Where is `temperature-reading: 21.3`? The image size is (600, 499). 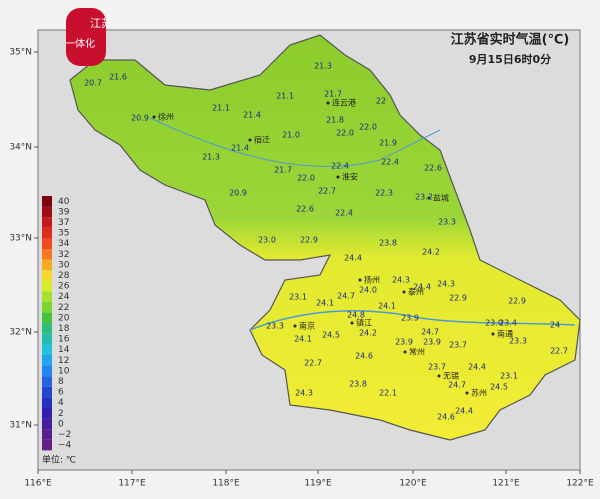
temperature-reading: 21.3 is located at coordinates (323, 66).